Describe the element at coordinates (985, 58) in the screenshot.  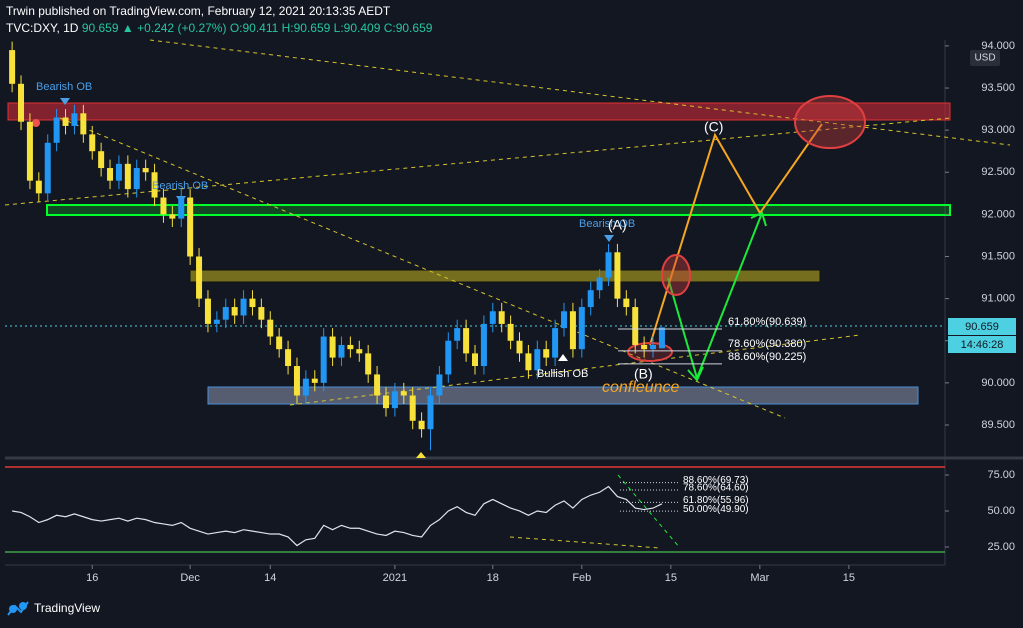
I see `currency-badge` at that location.